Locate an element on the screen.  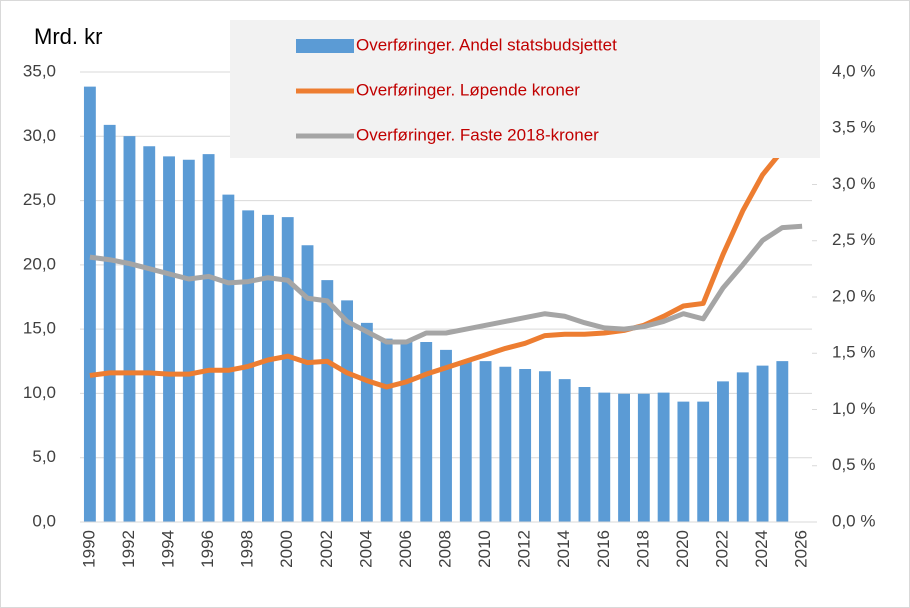
x-tick-label: 2012 is located at coordinates (524, 549).